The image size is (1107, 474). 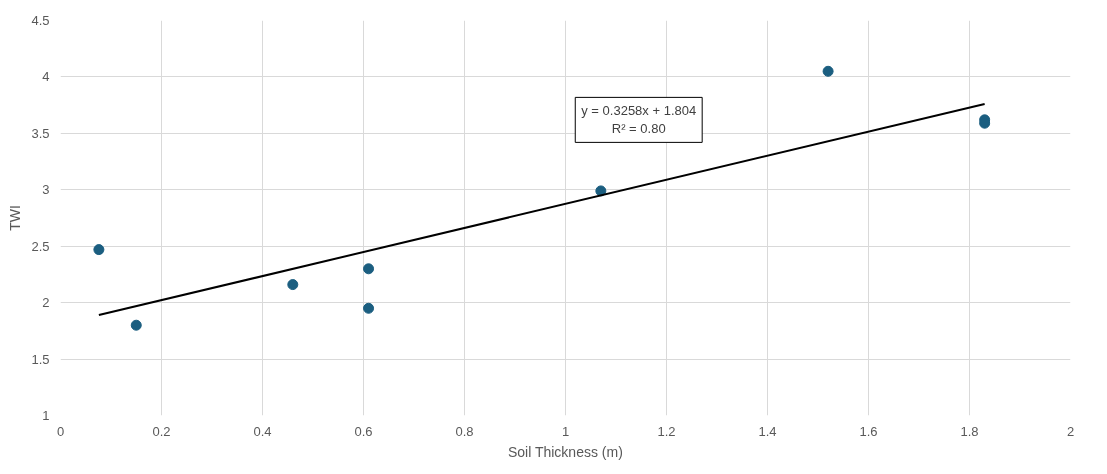 What do you see at coordinates (565, 451) in the screenshot?
I see `x-axis-title: Soil Thickness (m)` at bounding box center [565, 451].